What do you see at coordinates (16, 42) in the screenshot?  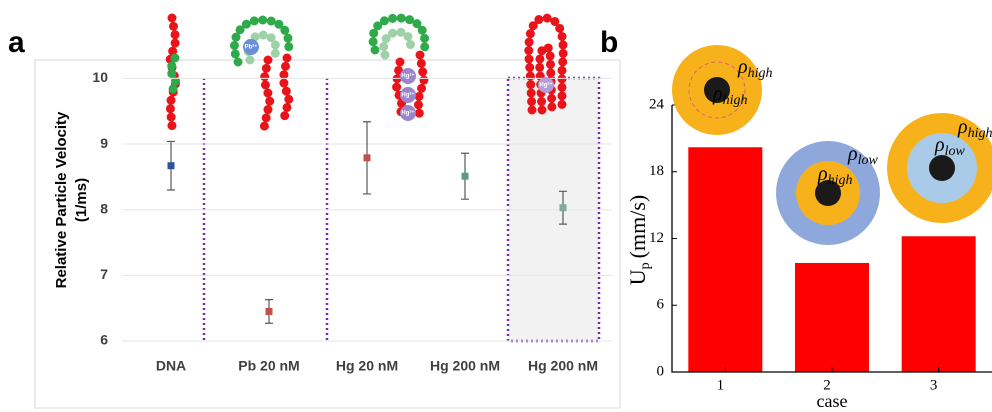 I see `panel-label: a` at bounding box center [16, 42].